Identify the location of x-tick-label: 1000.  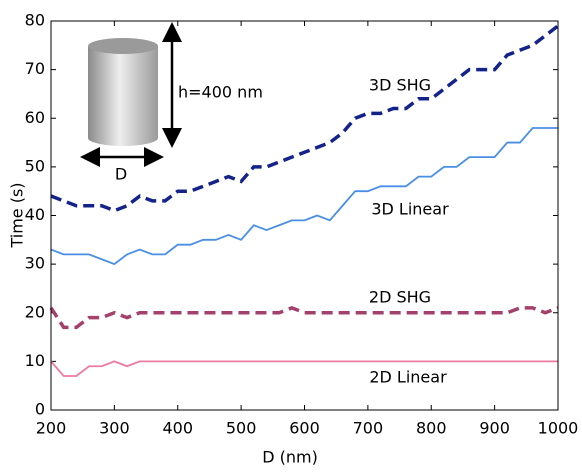
(558, 428).